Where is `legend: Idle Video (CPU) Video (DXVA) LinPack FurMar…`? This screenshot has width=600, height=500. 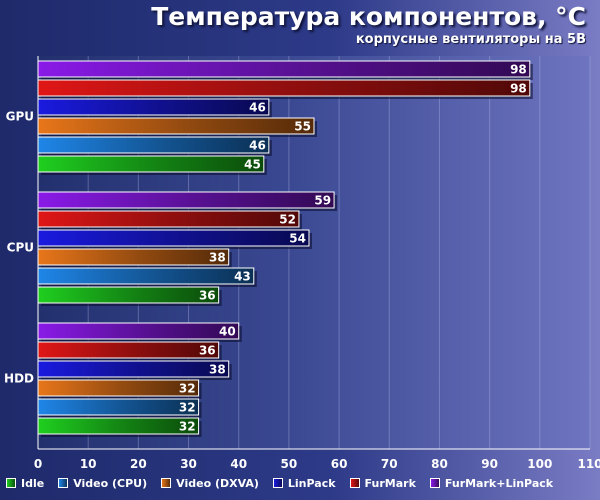 legend: Idle Video (CPU) Video (DXVA) LinPack FurMar… is located at coordinates (279, 483).